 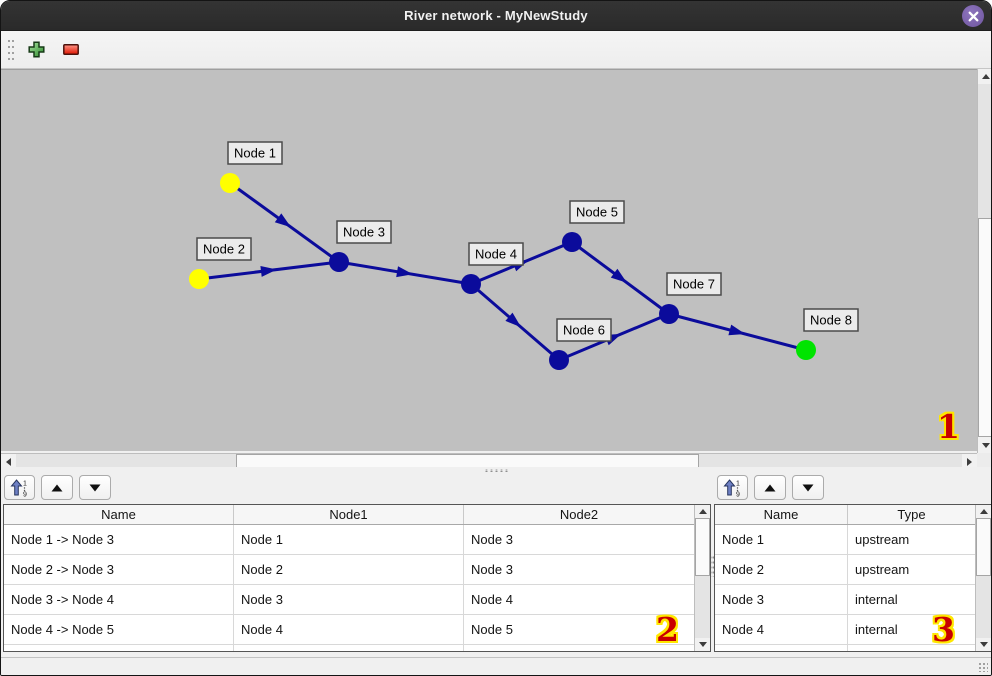 What do you see at coordinates (584, 330) in the screenshot?
I see `node-label-node-6: Node 6` at bounding box center [584, 330].